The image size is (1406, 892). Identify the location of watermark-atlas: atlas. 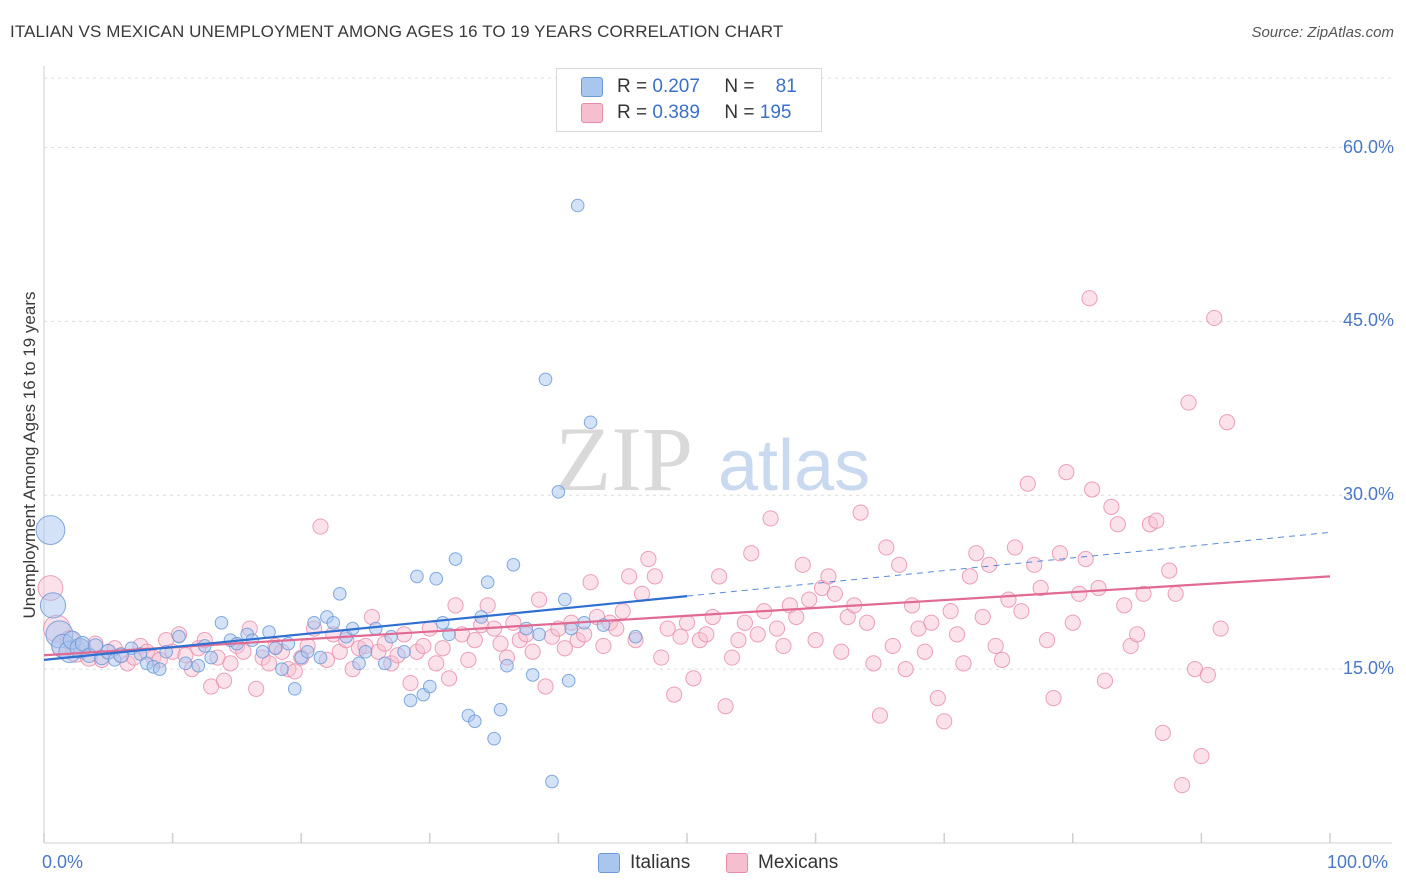
(794, 466).